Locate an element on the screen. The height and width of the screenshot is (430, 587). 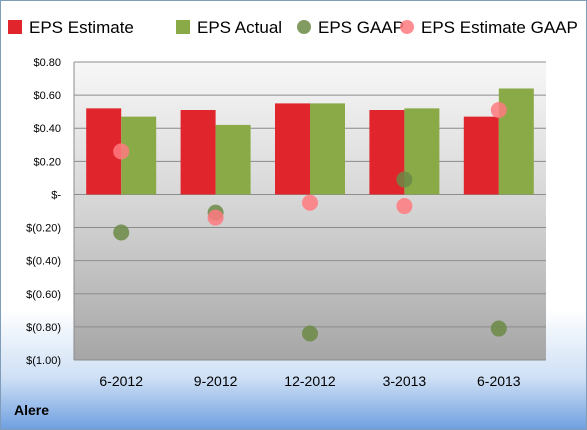
y-tick-label: $0.40 is located at coordinates (47, 129).